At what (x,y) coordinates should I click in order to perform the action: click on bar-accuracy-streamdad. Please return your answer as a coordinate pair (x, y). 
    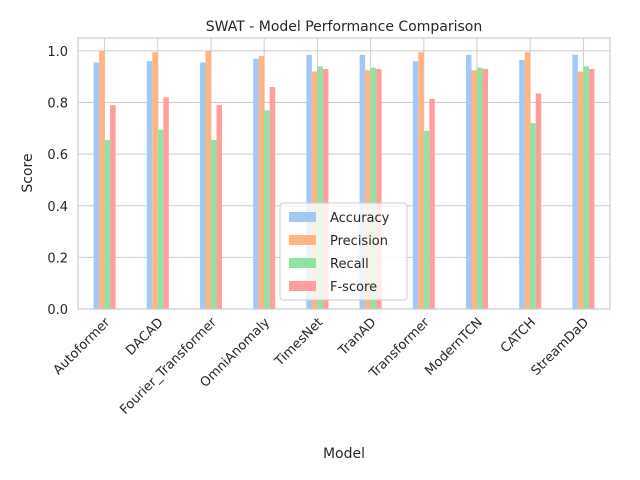
    Looking at the image, I should click on (575, 182).